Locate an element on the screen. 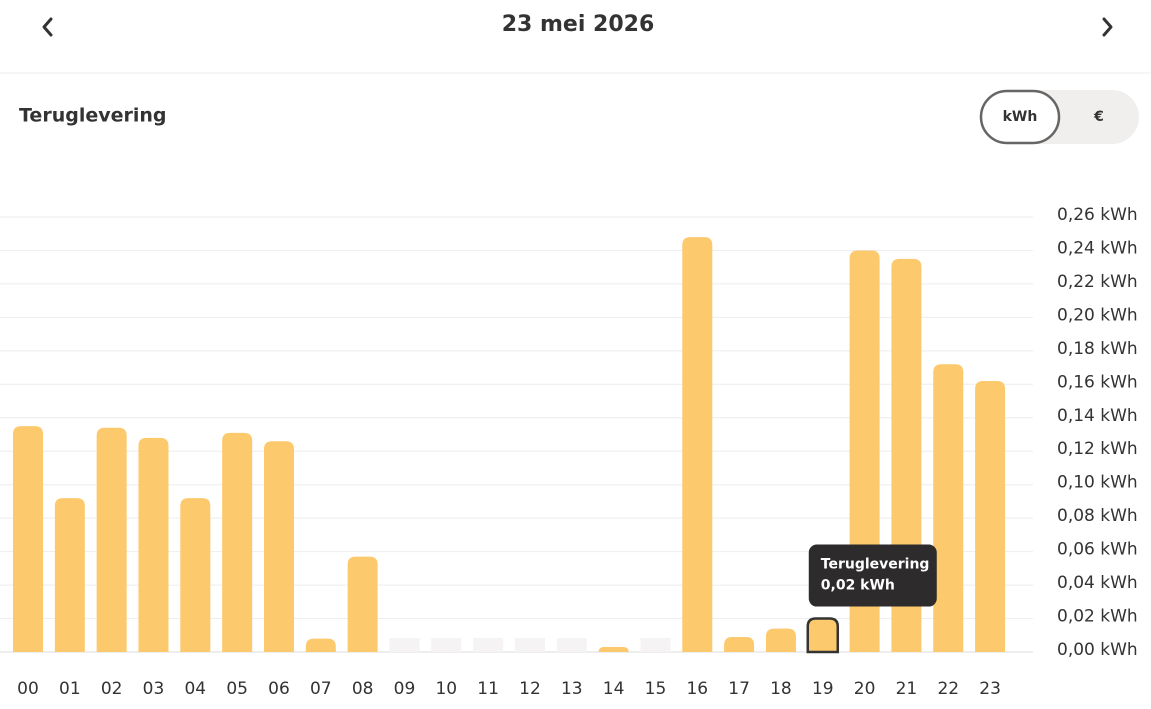  x-tick-label: 02 is located at coordinates (112, 689).